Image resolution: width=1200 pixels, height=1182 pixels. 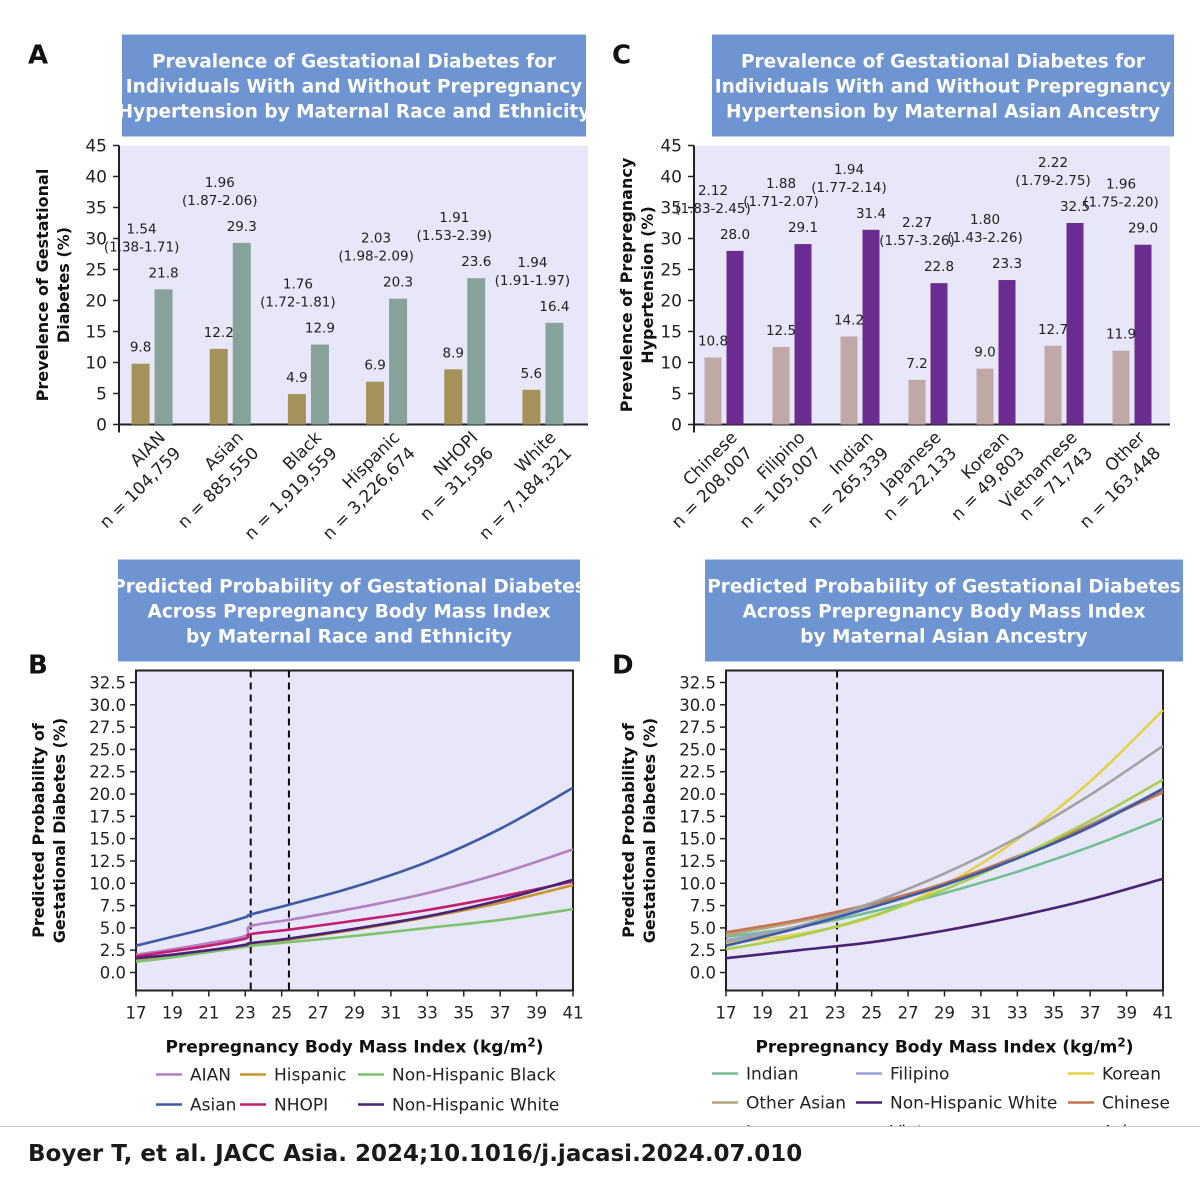 I want to click on chart-title-line: Across Prepregnancy Body Mass Index, so click(x=944, y=612).